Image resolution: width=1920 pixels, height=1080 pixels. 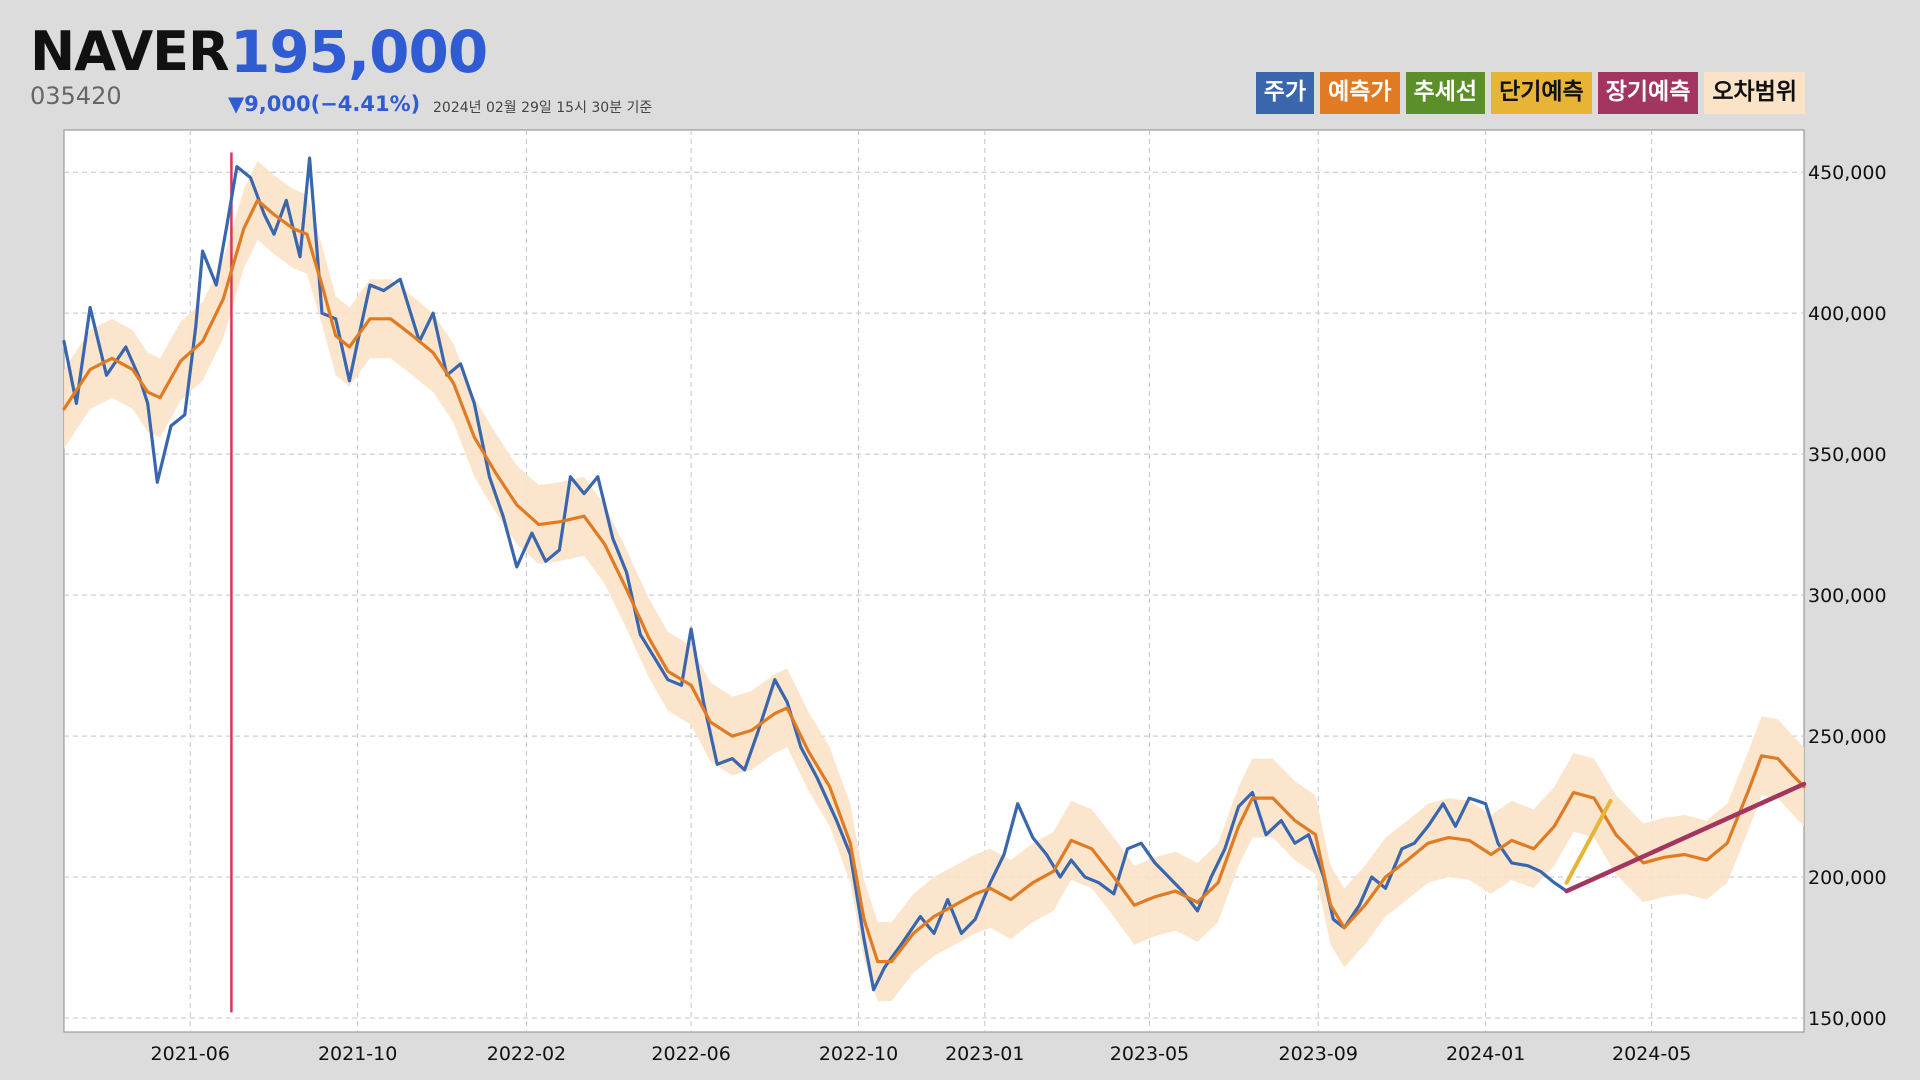 I want to click on x-tick-label: 2021-06, so click(x=190, y=1054).